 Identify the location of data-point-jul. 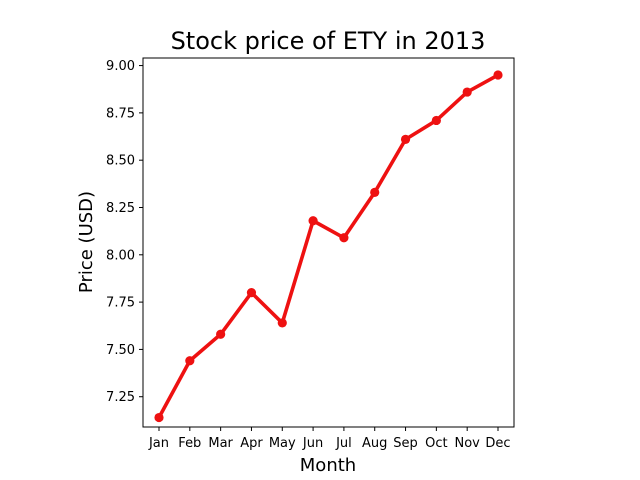
(344, 238).